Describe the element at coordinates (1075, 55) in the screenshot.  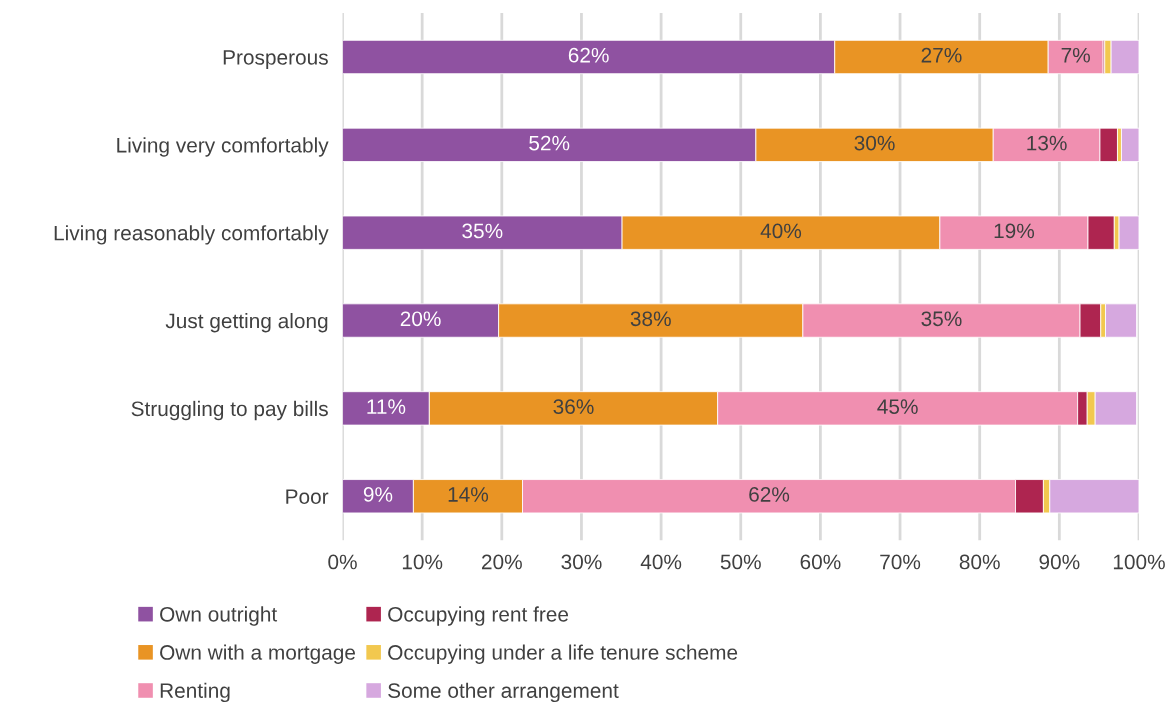
I see `data-label: 7%` at that location.